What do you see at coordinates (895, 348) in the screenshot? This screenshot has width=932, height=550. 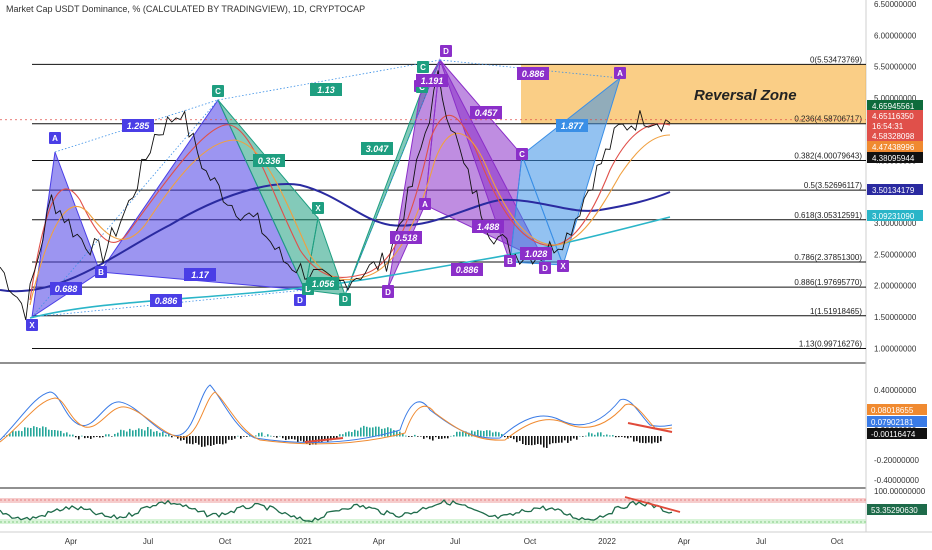 I see `price-tick-label: 1.00000000` at bounding box center [895, 348].